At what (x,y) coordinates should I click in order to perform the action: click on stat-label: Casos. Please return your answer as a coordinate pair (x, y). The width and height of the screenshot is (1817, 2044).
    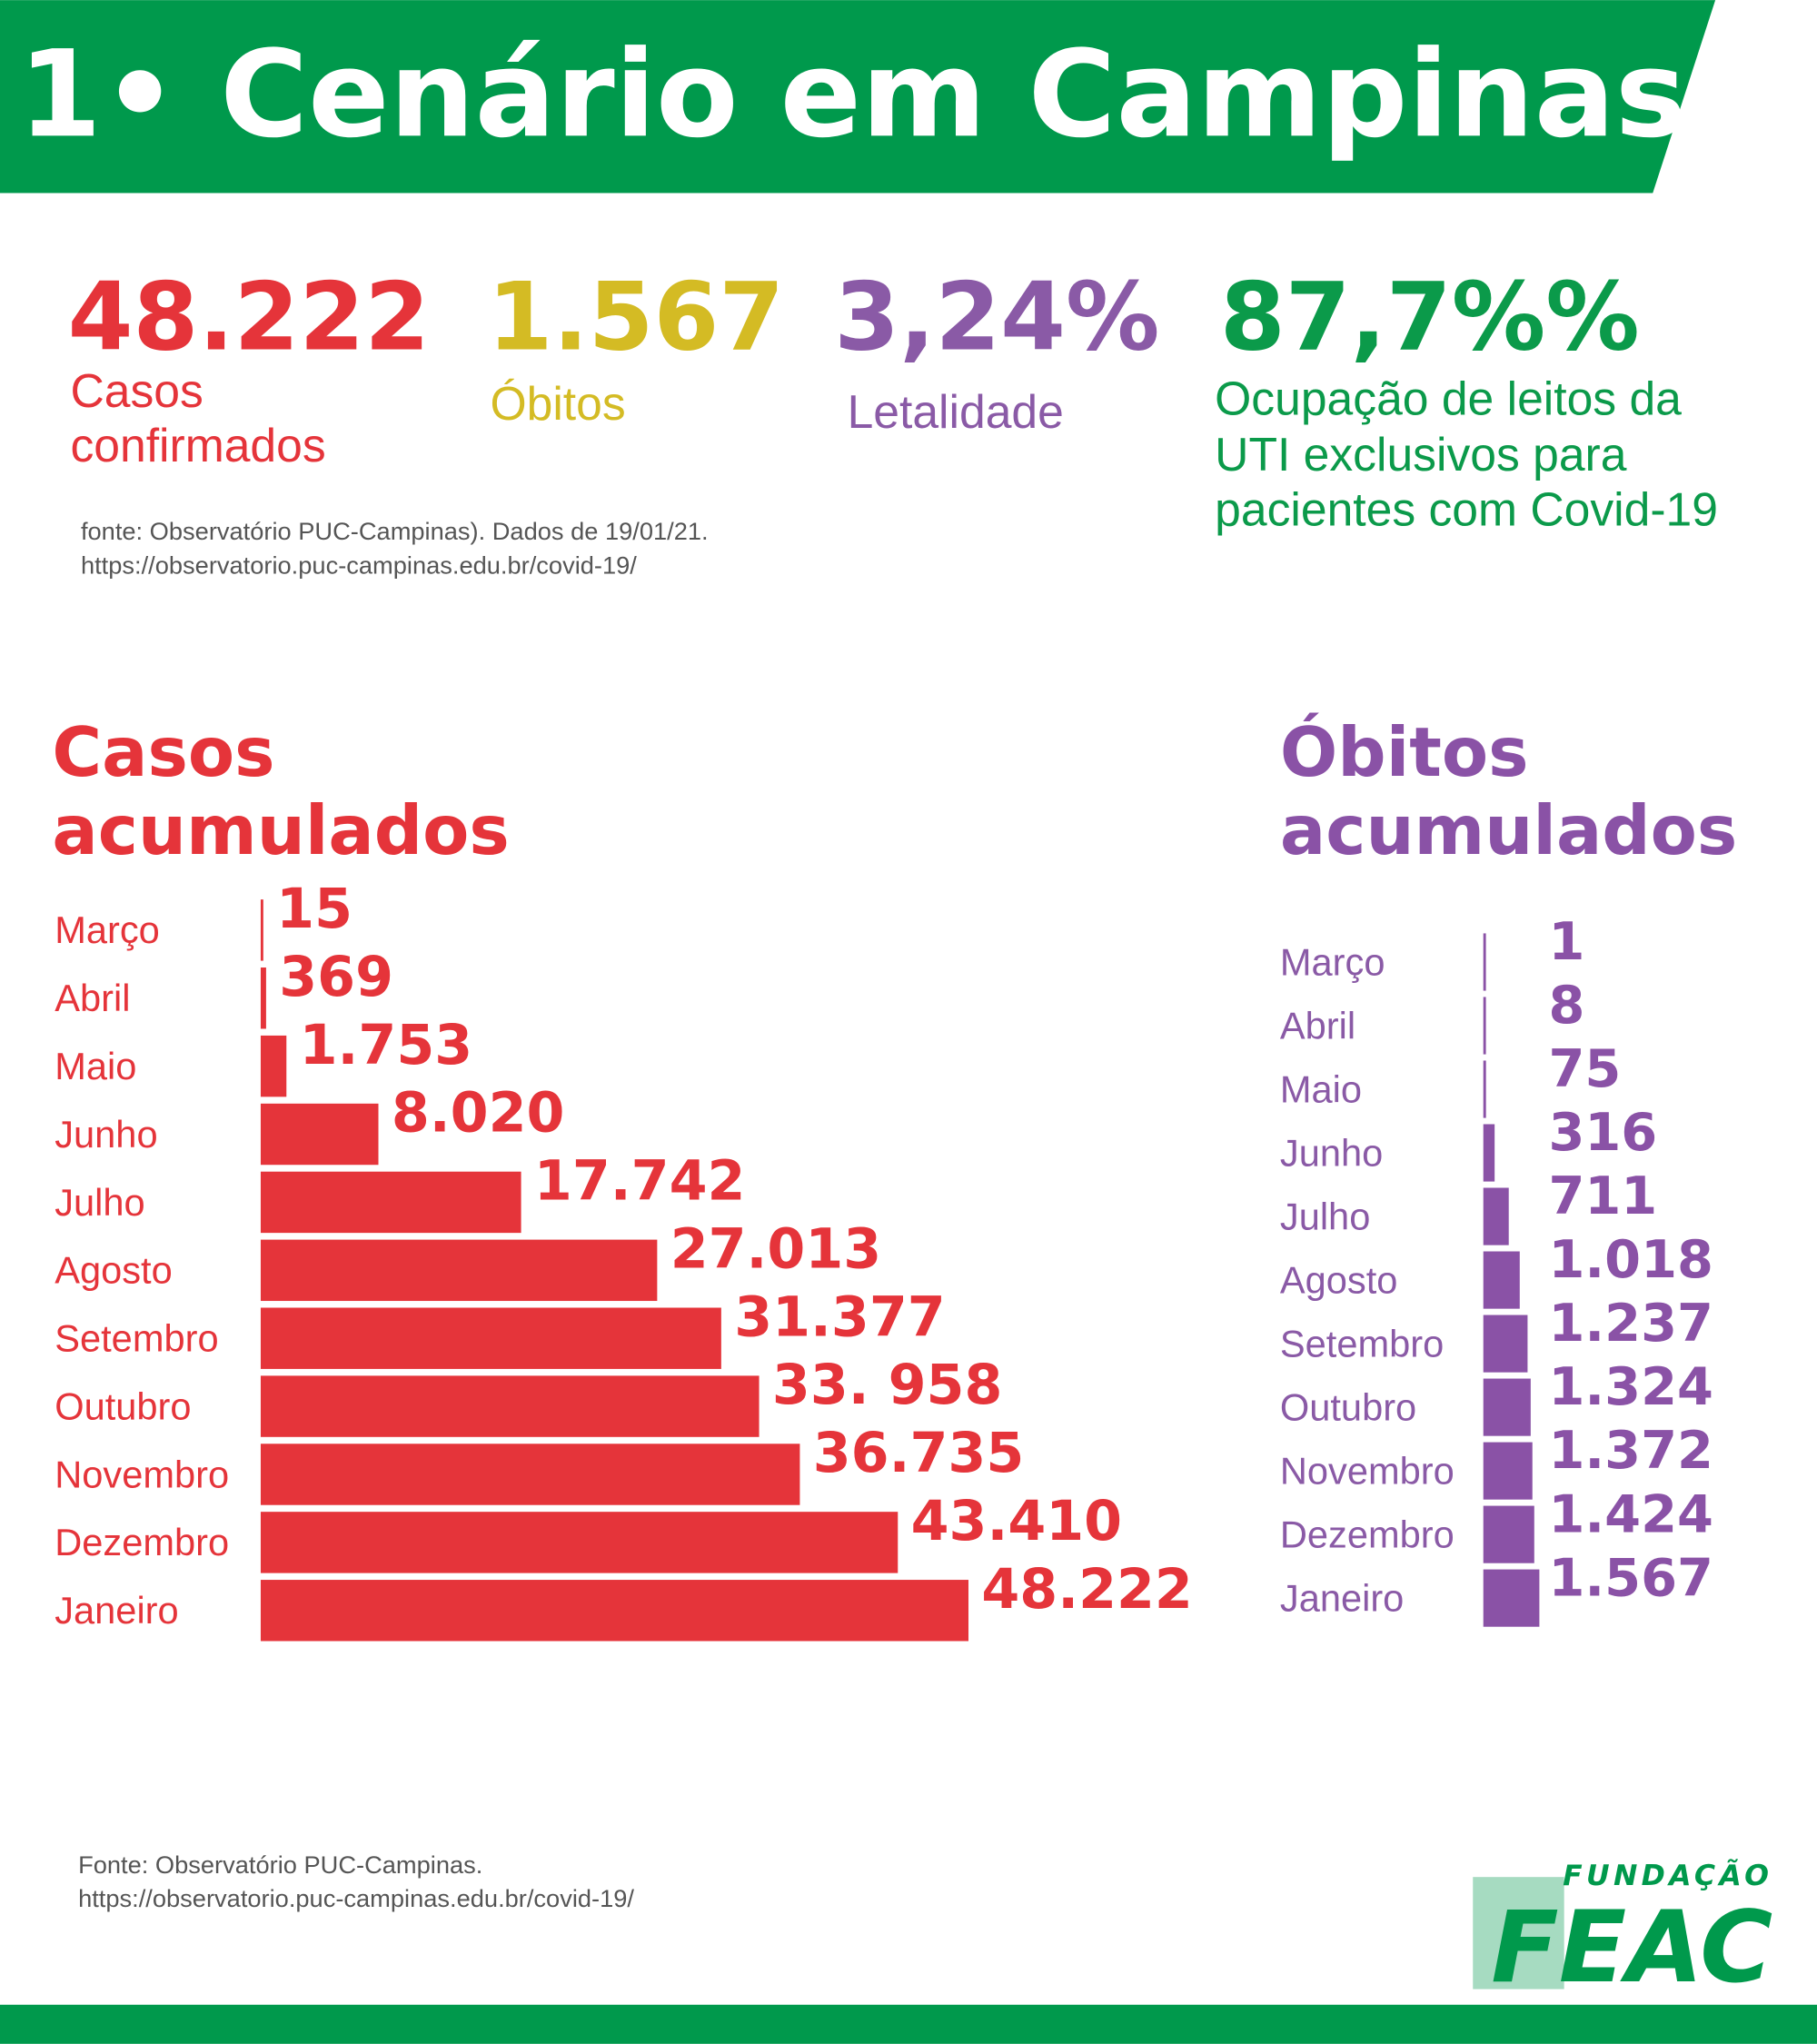
    Looking at the image, I should click on (136, 390).